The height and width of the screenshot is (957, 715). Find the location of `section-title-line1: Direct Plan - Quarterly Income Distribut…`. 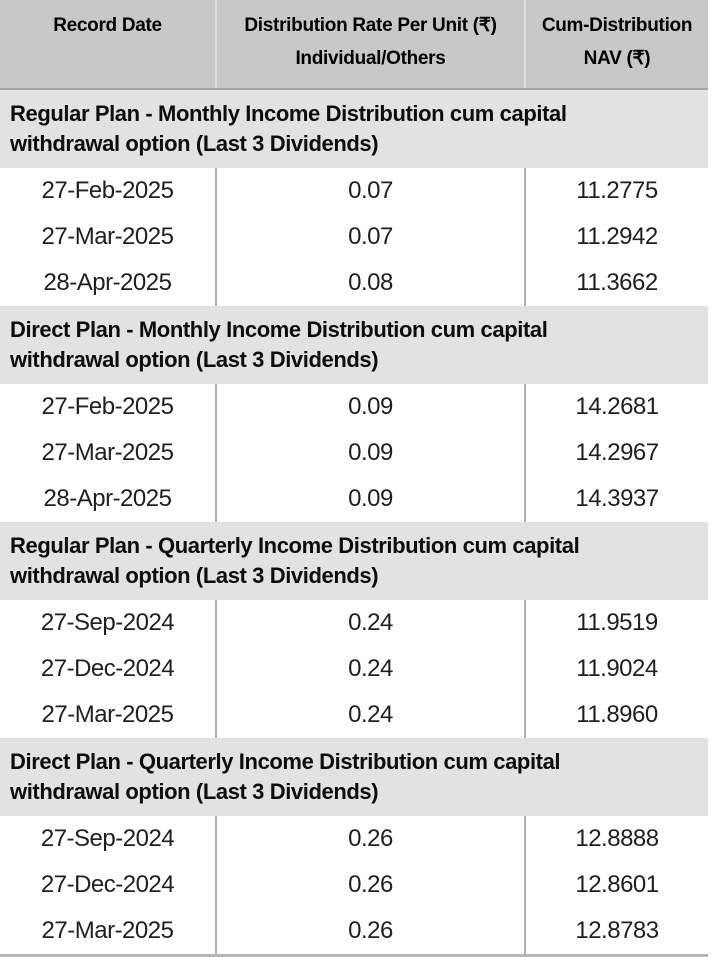

section-title-line1: Direct Plan - Quarterly Income Distribut… is located at coordinates (285, 761).